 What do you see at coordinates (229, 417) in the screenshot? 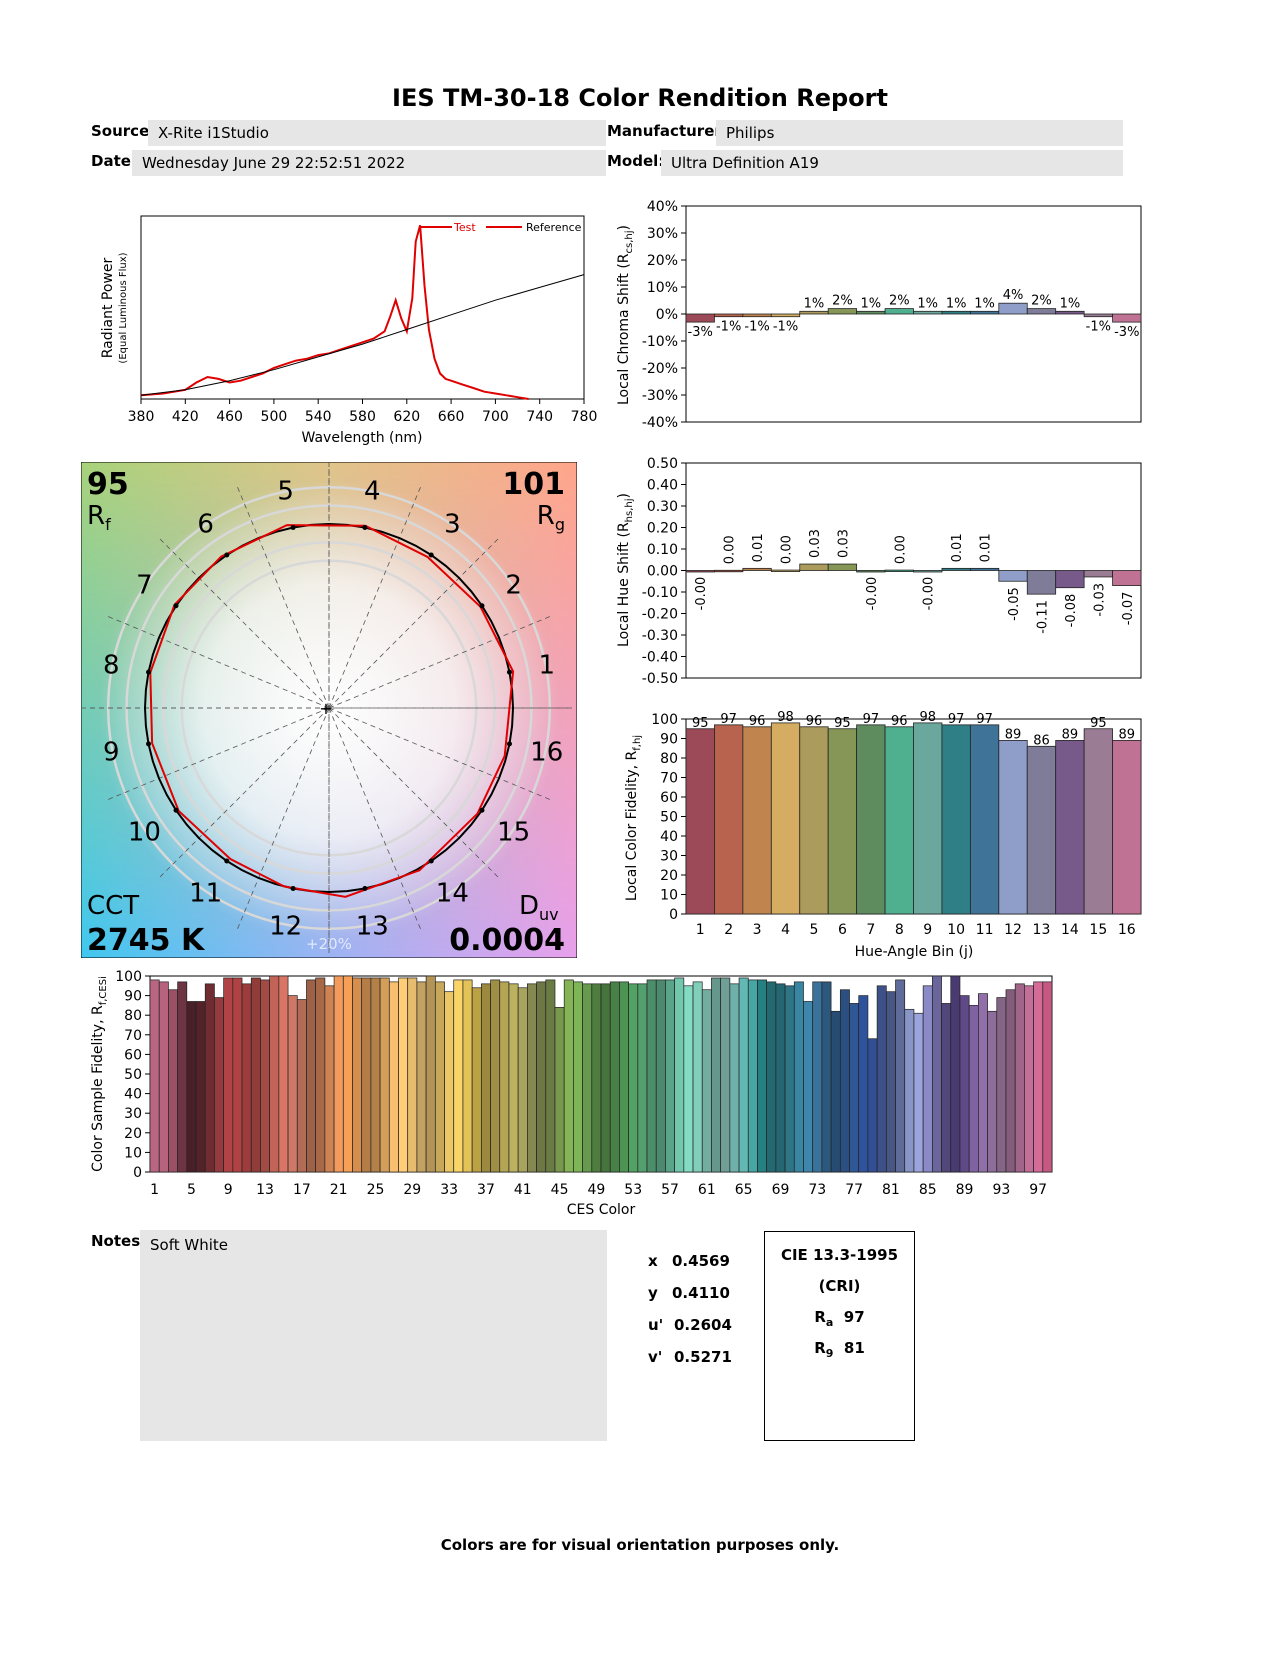
I see `spectrum-xtick-label: 460` at bounding box center [229, 417].